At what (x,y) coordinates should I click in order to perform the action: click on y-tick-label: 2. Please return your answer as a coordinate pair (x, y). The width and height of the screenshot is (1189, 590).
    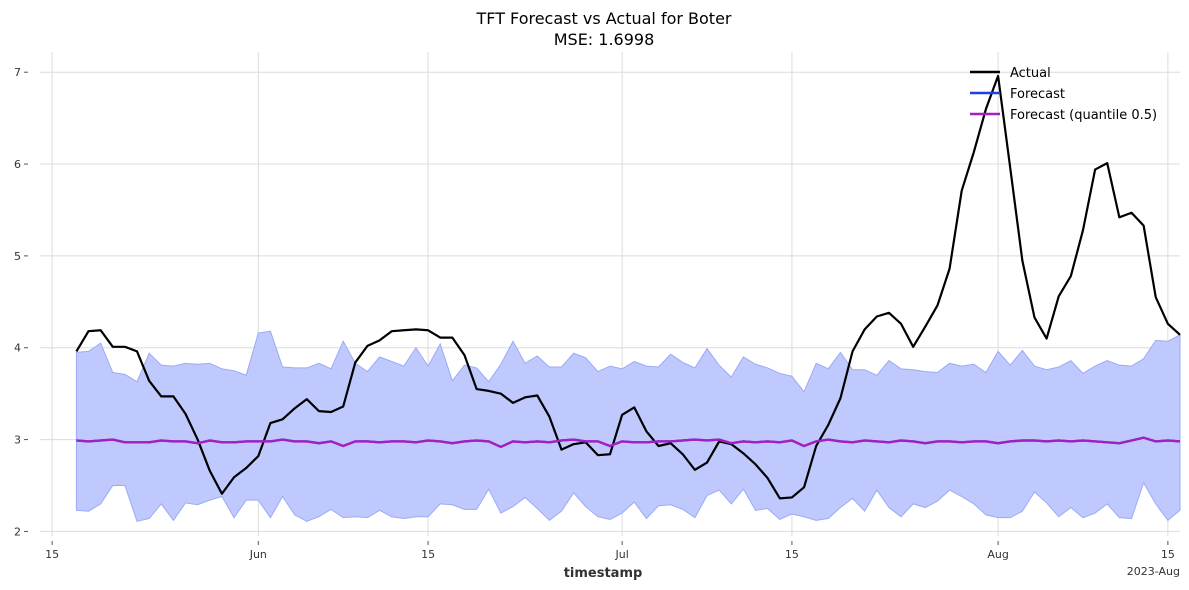
    Looking at the image, I should click on (17, 531).